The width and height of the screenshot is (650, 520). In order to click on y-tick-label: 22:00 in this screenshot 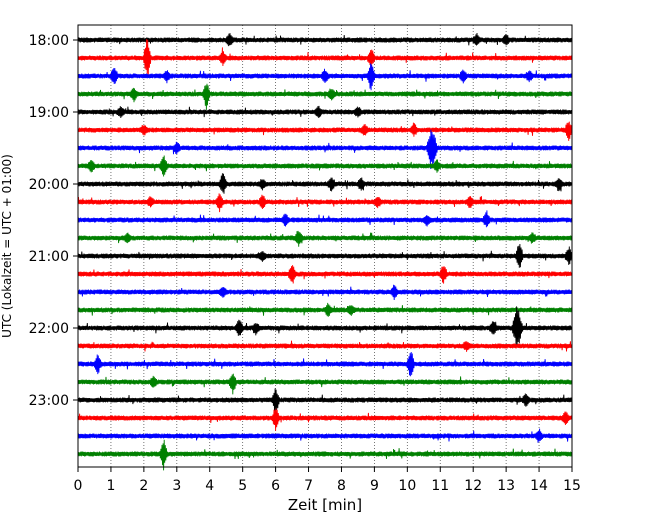, I will do `click(49, 329)`.